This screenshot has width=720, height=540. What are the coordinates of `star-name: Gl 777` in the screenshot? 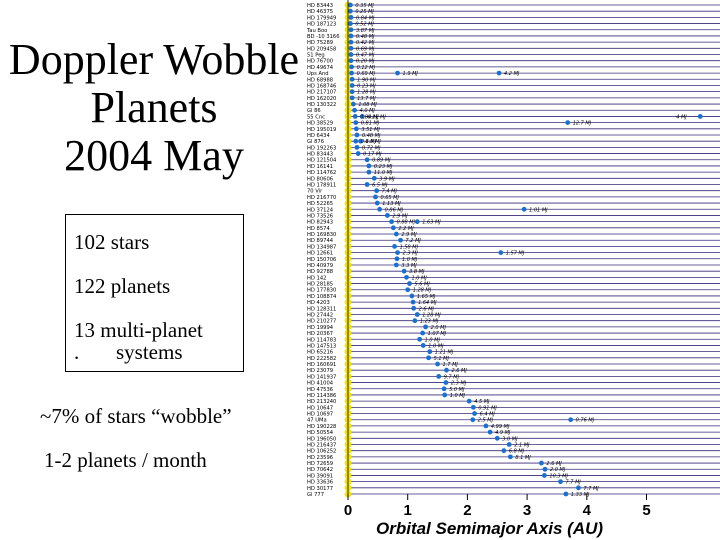 It's located at (315, 495).